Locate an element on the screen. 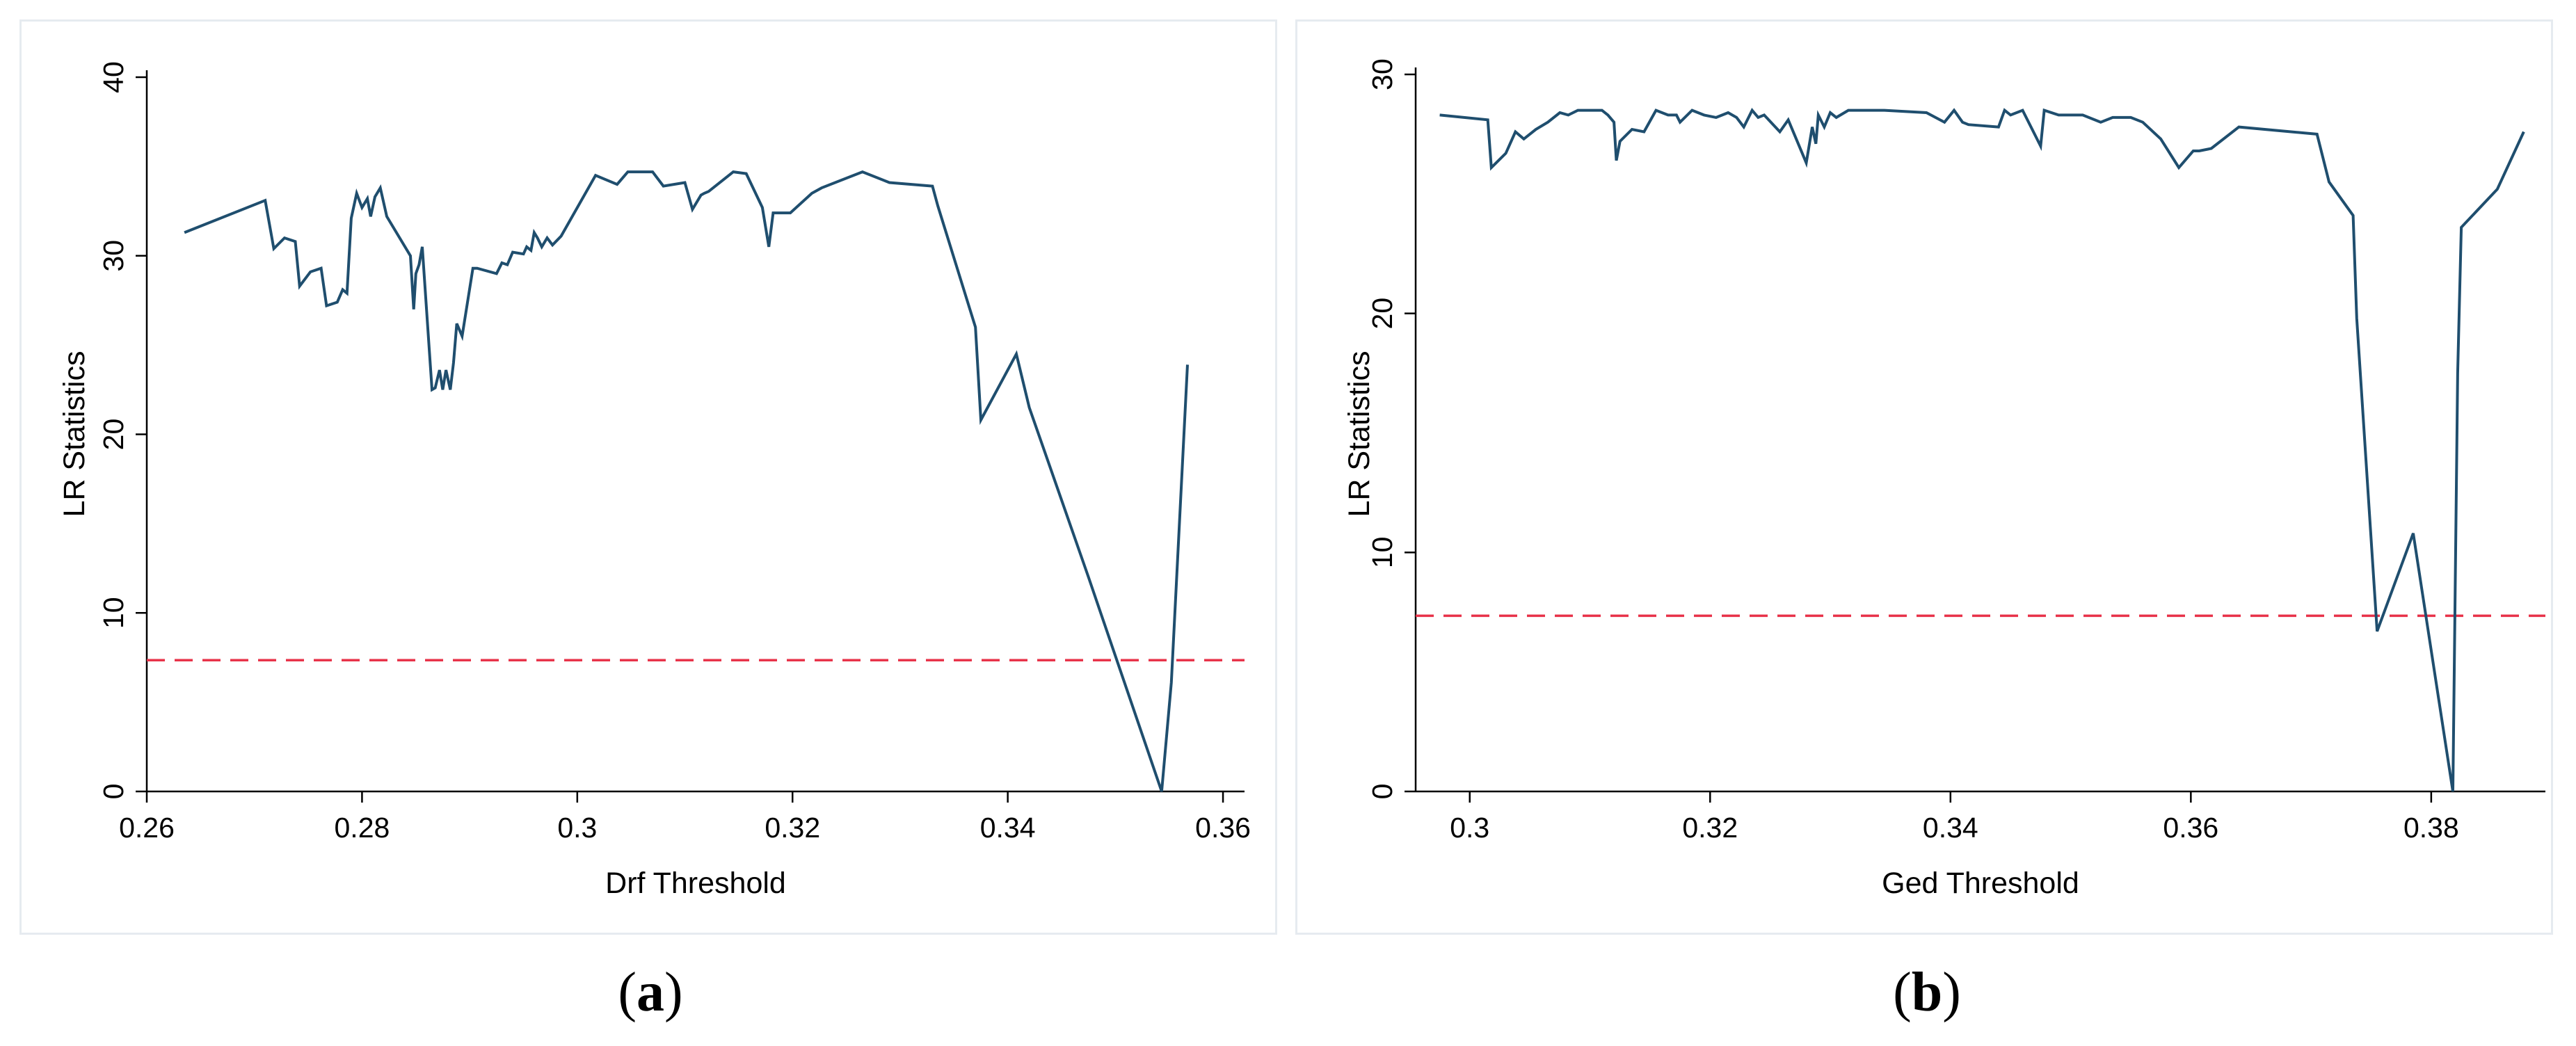 The width and height of the screenshot is (2576, 1046). caption-b: (b) is located at coordinates (1927, 992).